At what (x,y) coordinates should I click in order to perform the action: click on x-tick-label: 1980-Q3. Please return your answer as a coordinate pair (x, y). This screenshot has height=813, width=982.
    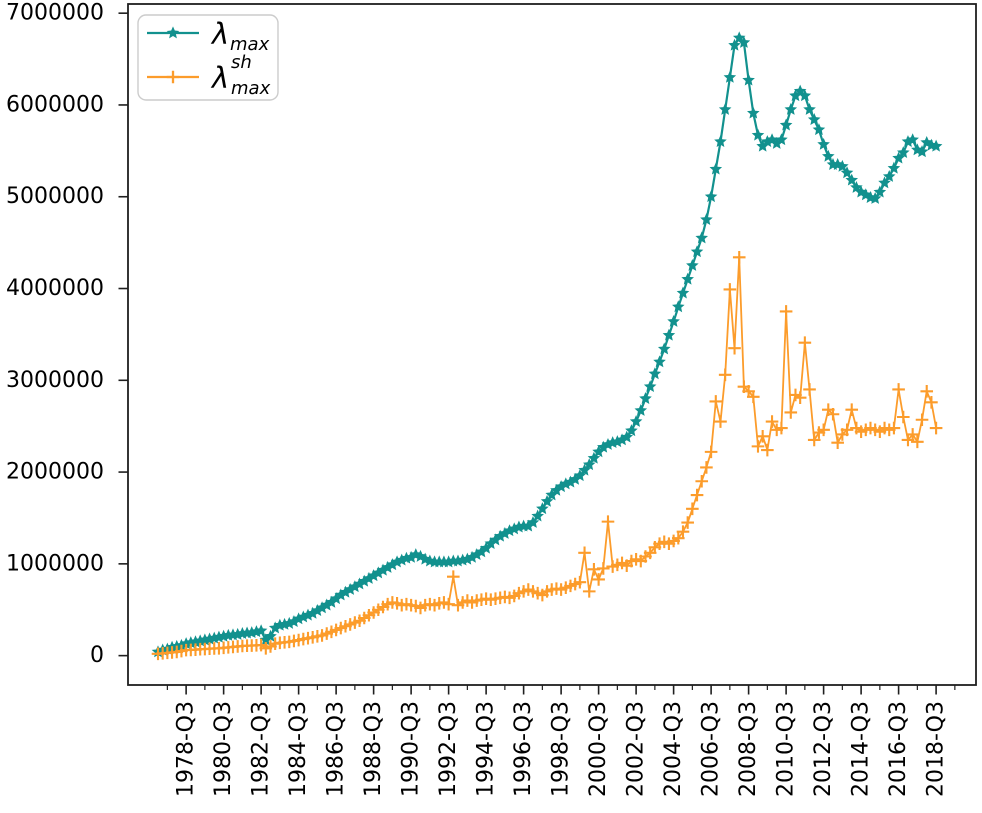
    Looking at the image, I should click on (223, 749).